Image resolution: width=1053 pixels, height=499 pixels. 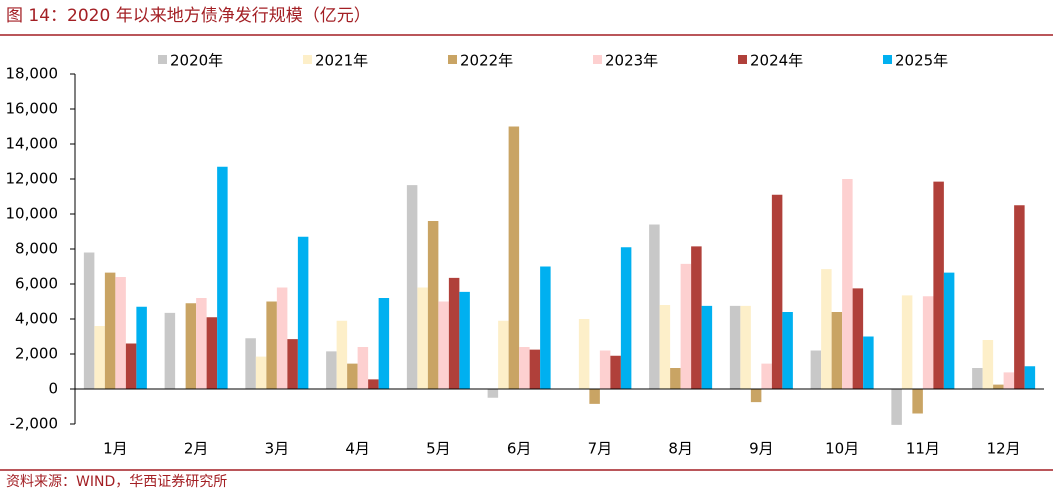 I want to click on x-tick-label: 7月, so click(x=600, y=449).